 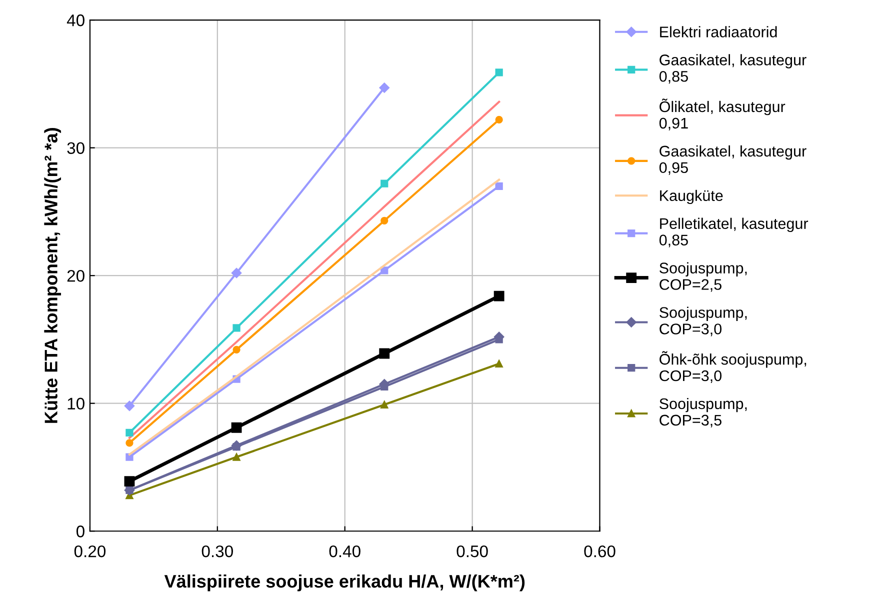 I want to click on x-tick-label: 0.30, so click(x=217, y=551).